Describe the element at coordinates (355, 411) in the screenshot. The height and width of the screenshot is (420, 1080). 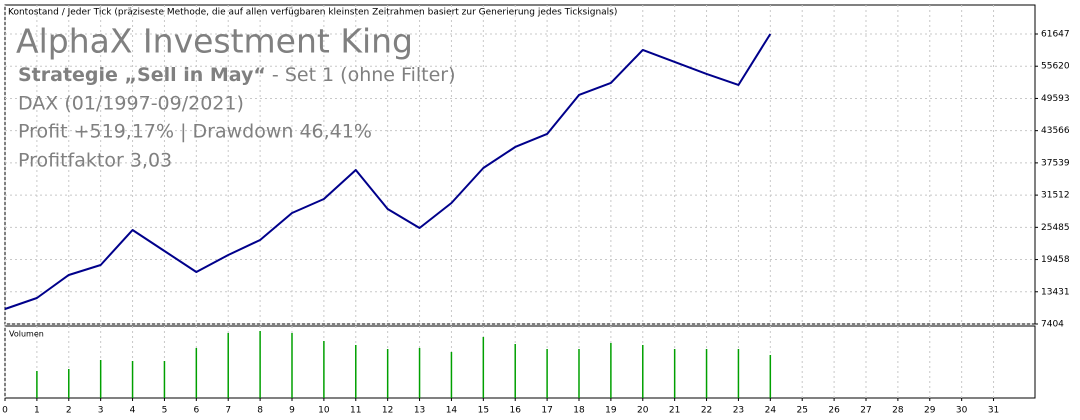
I see `x-tick-label: 11` at that location.